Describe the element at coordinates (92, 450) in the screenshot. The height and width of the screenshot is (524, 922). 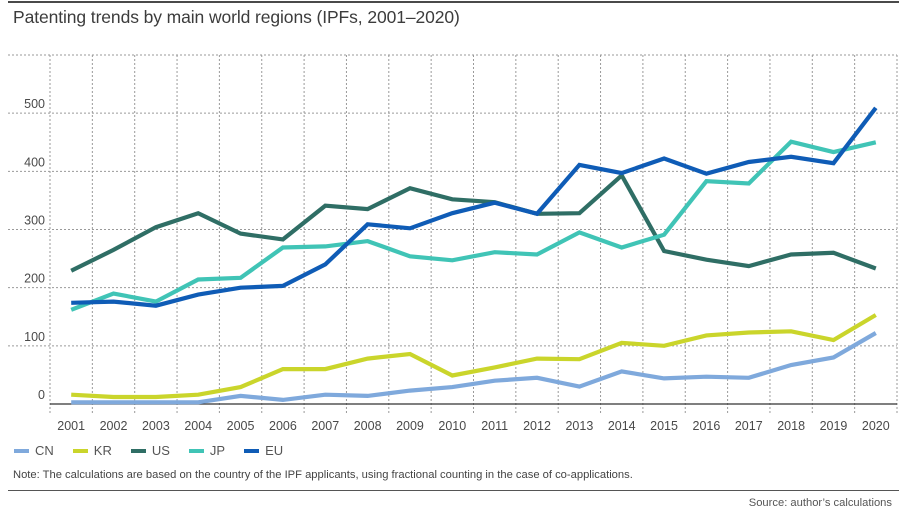
I see `legend-item-kr: KR` at that location.